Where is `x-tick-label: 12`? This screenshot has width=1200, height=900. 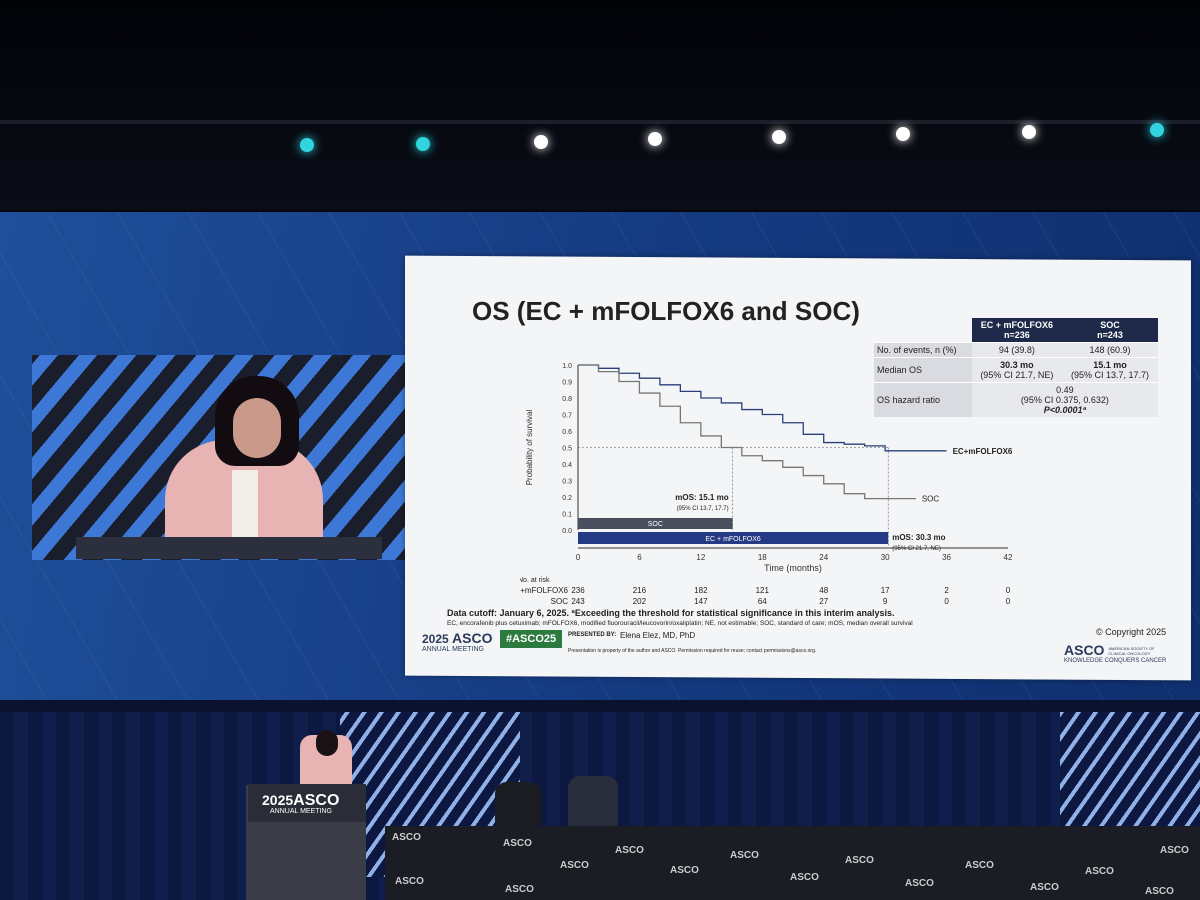
x-tick-label: 12 is located at coordinates (700, 557).